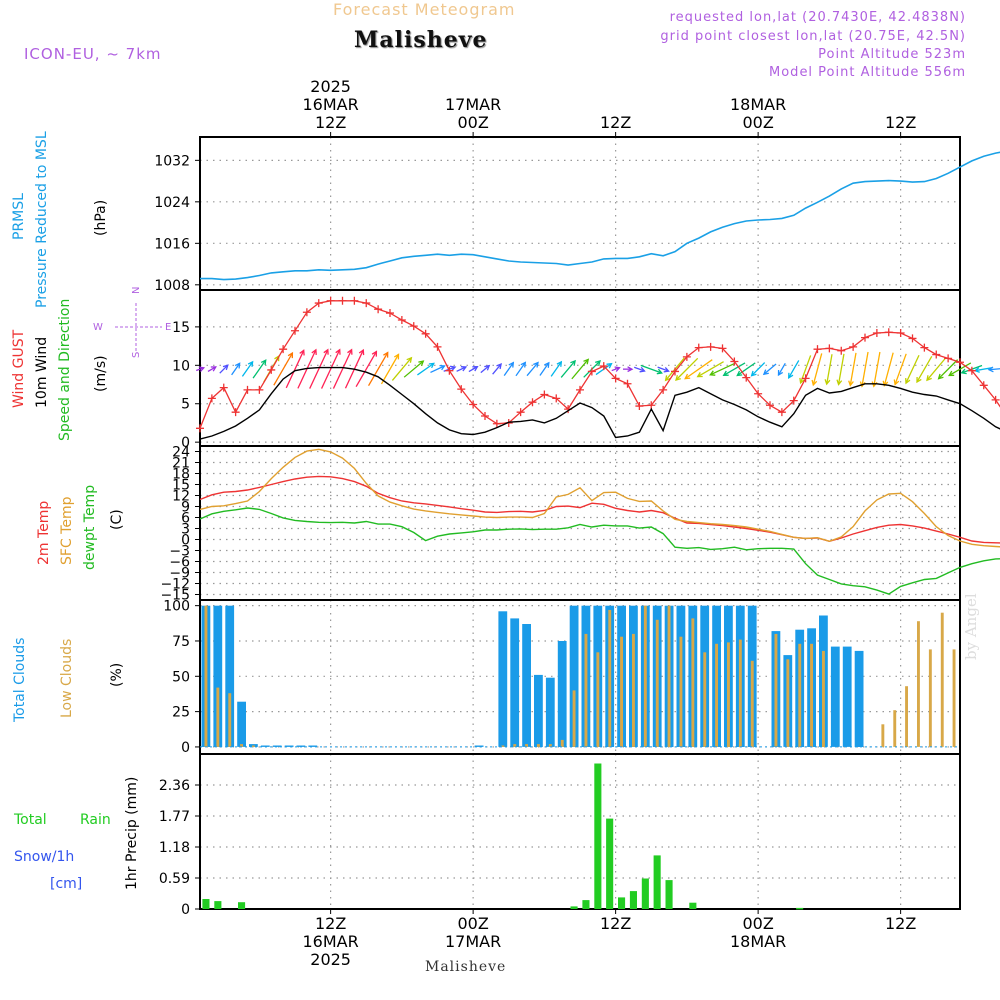  Describe the element at coordinates (172, 244) in the screenshot. I see `y-tick-label: 1016` at that location.